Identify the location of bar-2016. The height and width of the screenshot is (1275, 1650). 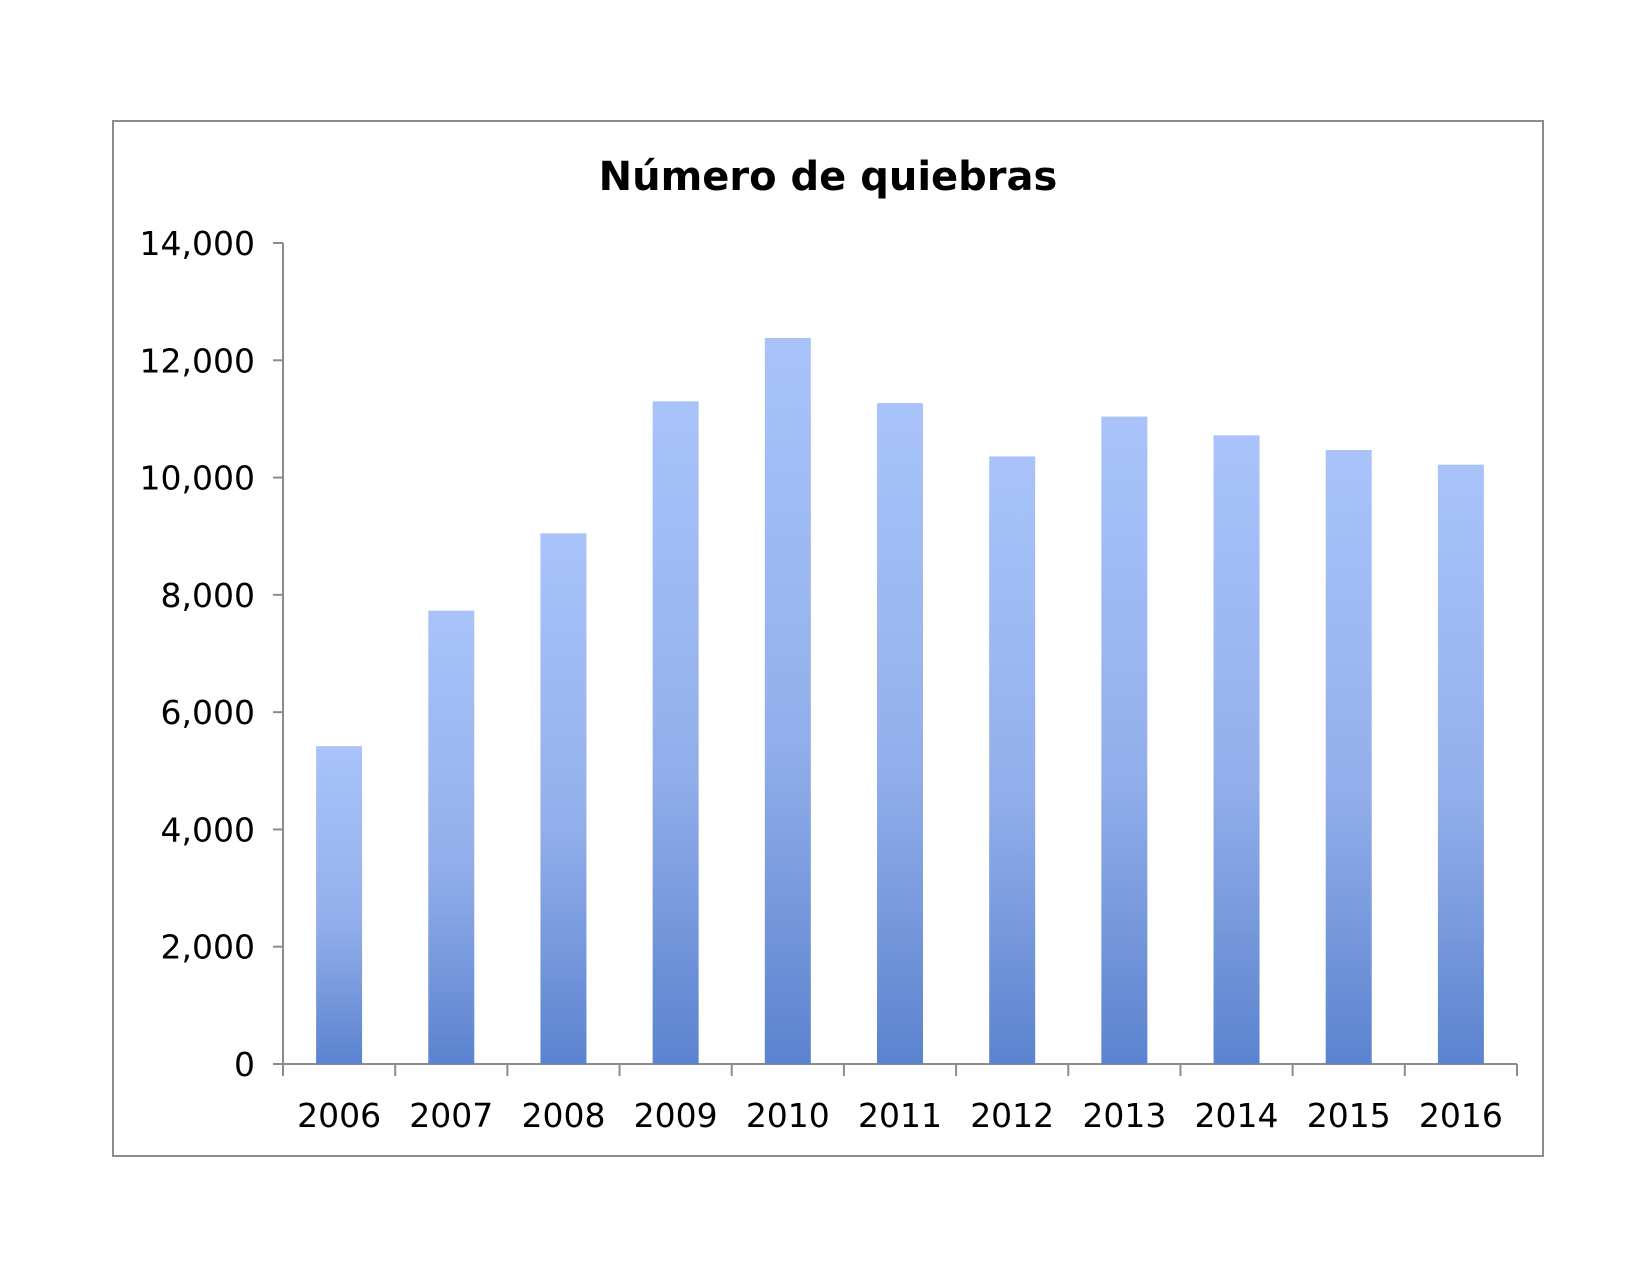
(1460, 764).